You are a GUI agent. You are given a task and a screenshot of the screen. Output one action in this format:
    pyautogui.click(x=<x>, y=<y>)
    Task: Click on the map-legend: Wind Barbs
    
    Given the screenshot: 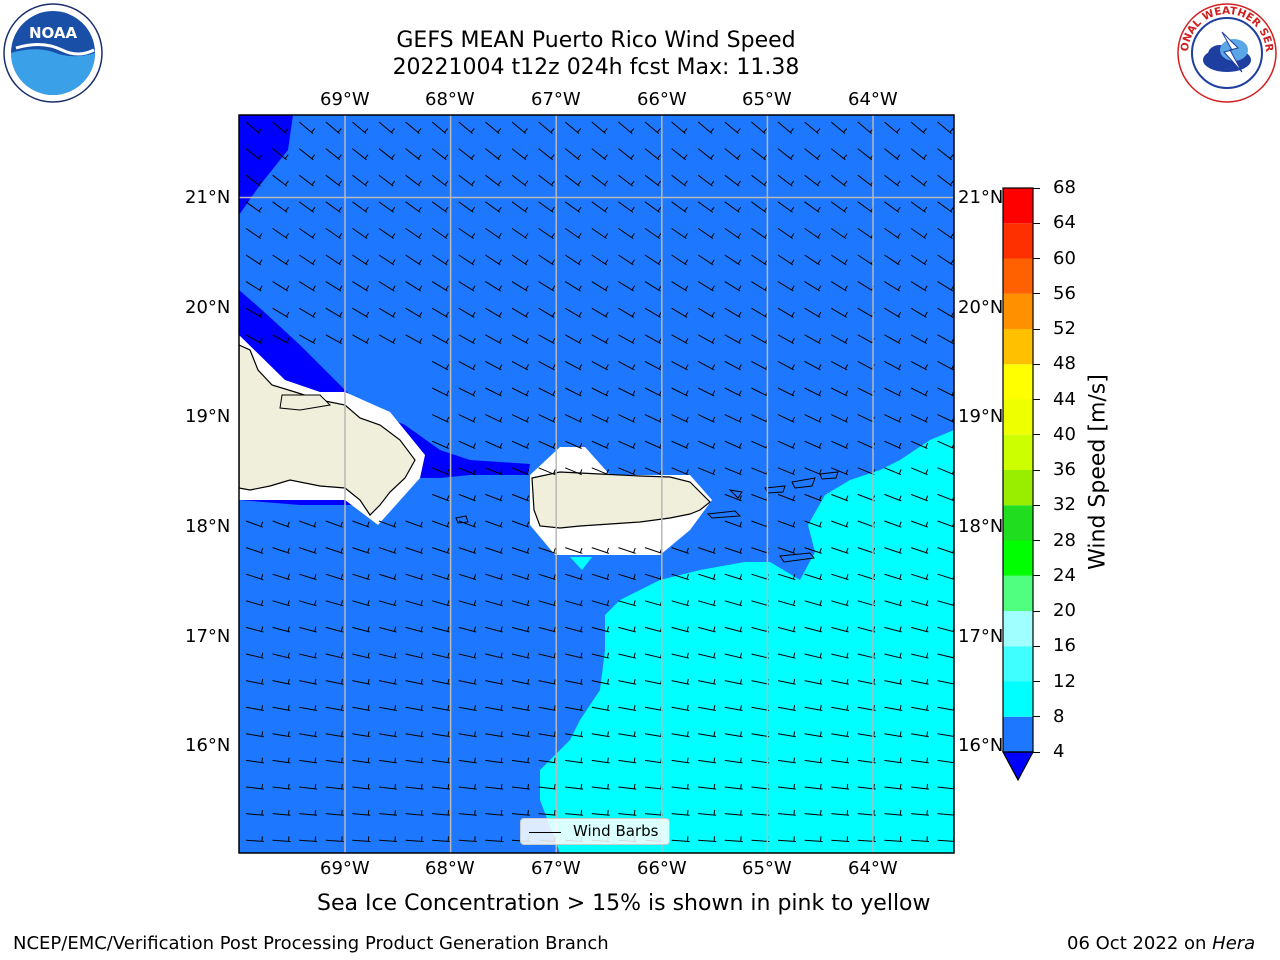 What is the action you would take?
    pyautogui.click(x=595, y=831)
    